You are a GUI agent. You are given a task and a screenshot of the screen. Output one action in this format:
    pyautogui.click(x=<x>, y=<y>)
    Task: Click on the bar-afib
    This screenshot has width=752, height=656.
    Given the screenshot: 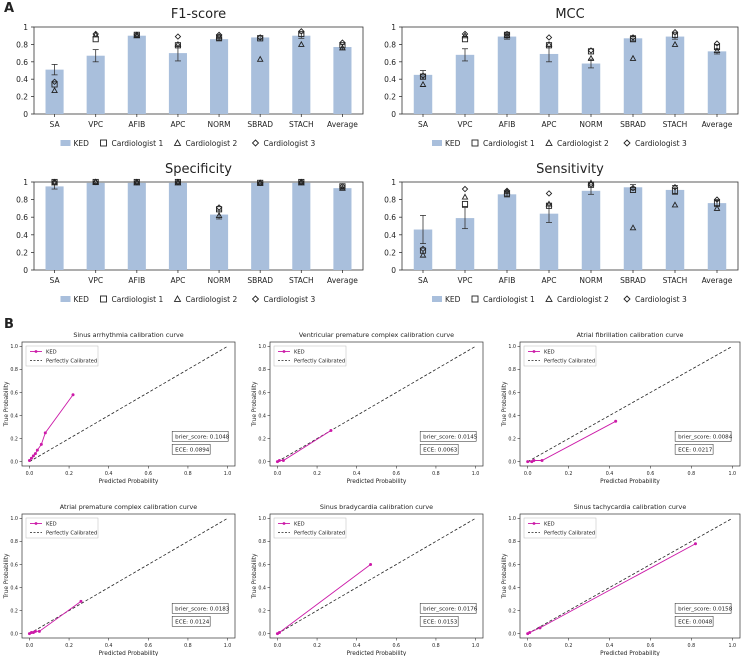 What is the action you would take?
    pyautogui.click(x=507, y=75)
    